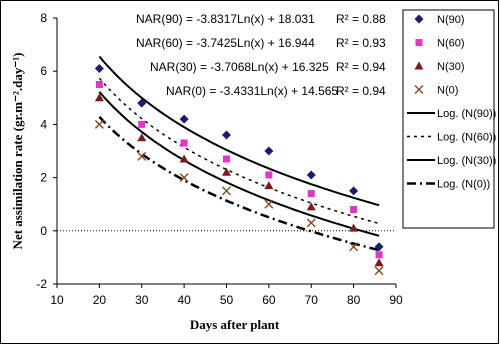 The width and height of the screenshot is (501, 346). What do you see at coordinates (396, 300) in the screenshot?
I see `x-tick-label: 90` at bounding box center [396, 300].